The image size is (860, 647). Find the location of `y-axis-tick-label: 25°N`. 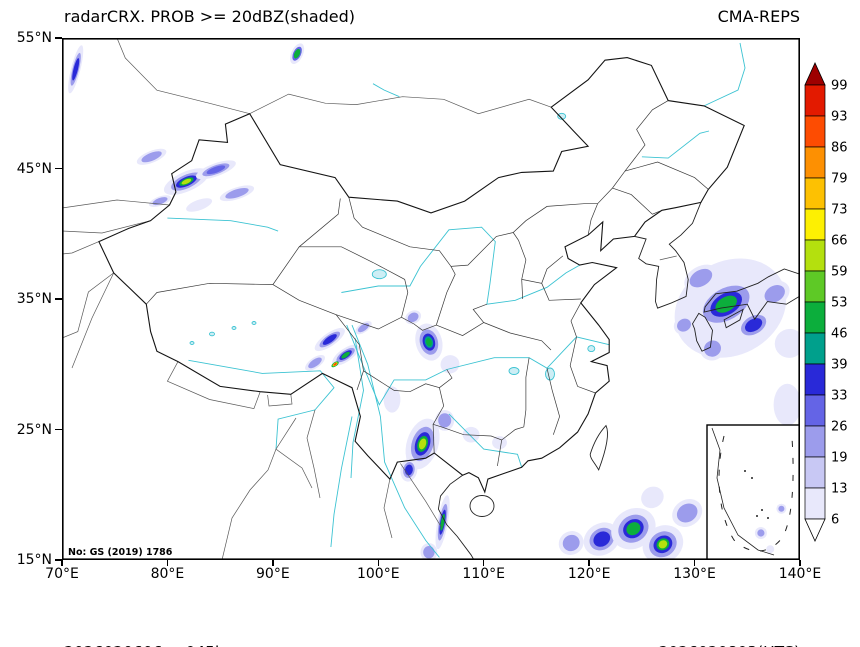

y-axis-tick-label: 25°N is located at coordinates (34, 429).